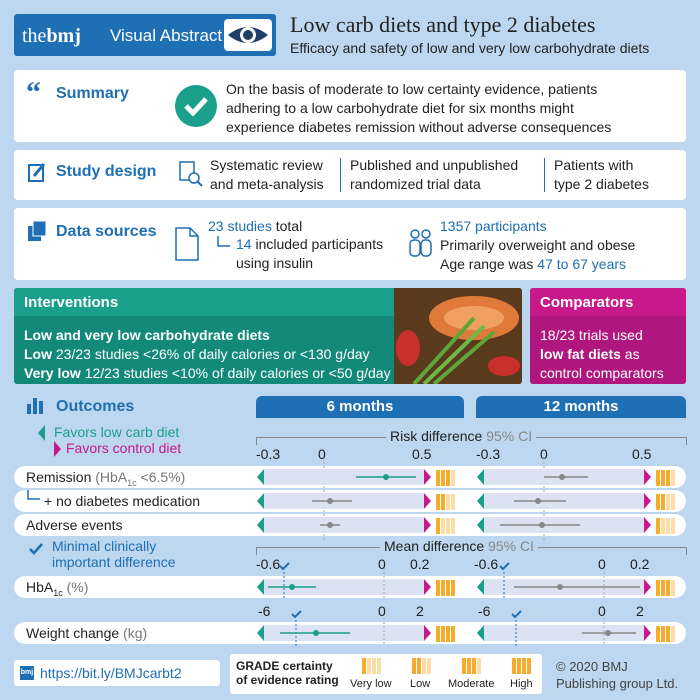 The width and height of the screenshot is (700, 700). What do you see at coordinates (106, 478) in the screenshot?
I see `remission-label: Remission (HbA1c <6.5%)` at bounding box center [106, 478].